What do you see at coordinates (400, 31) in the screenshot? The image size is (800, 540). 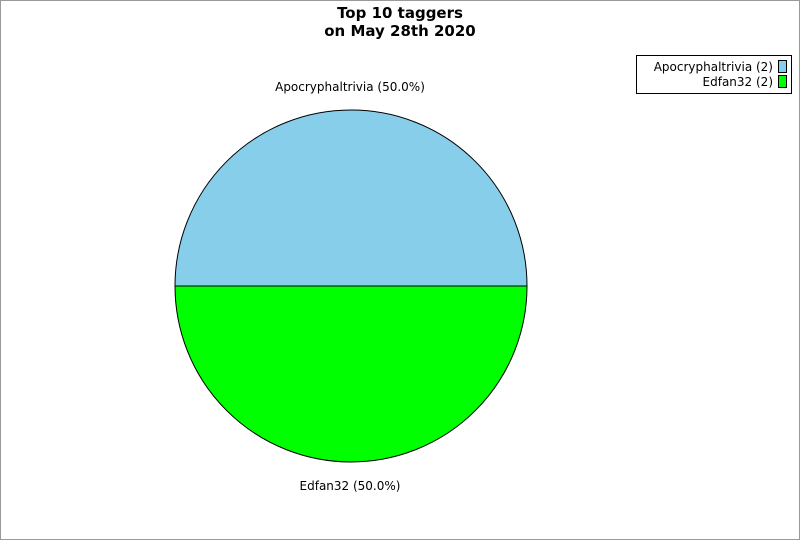 I see `chart-title-line-2: on May 28th 2020` at bounding box center [400, 31].